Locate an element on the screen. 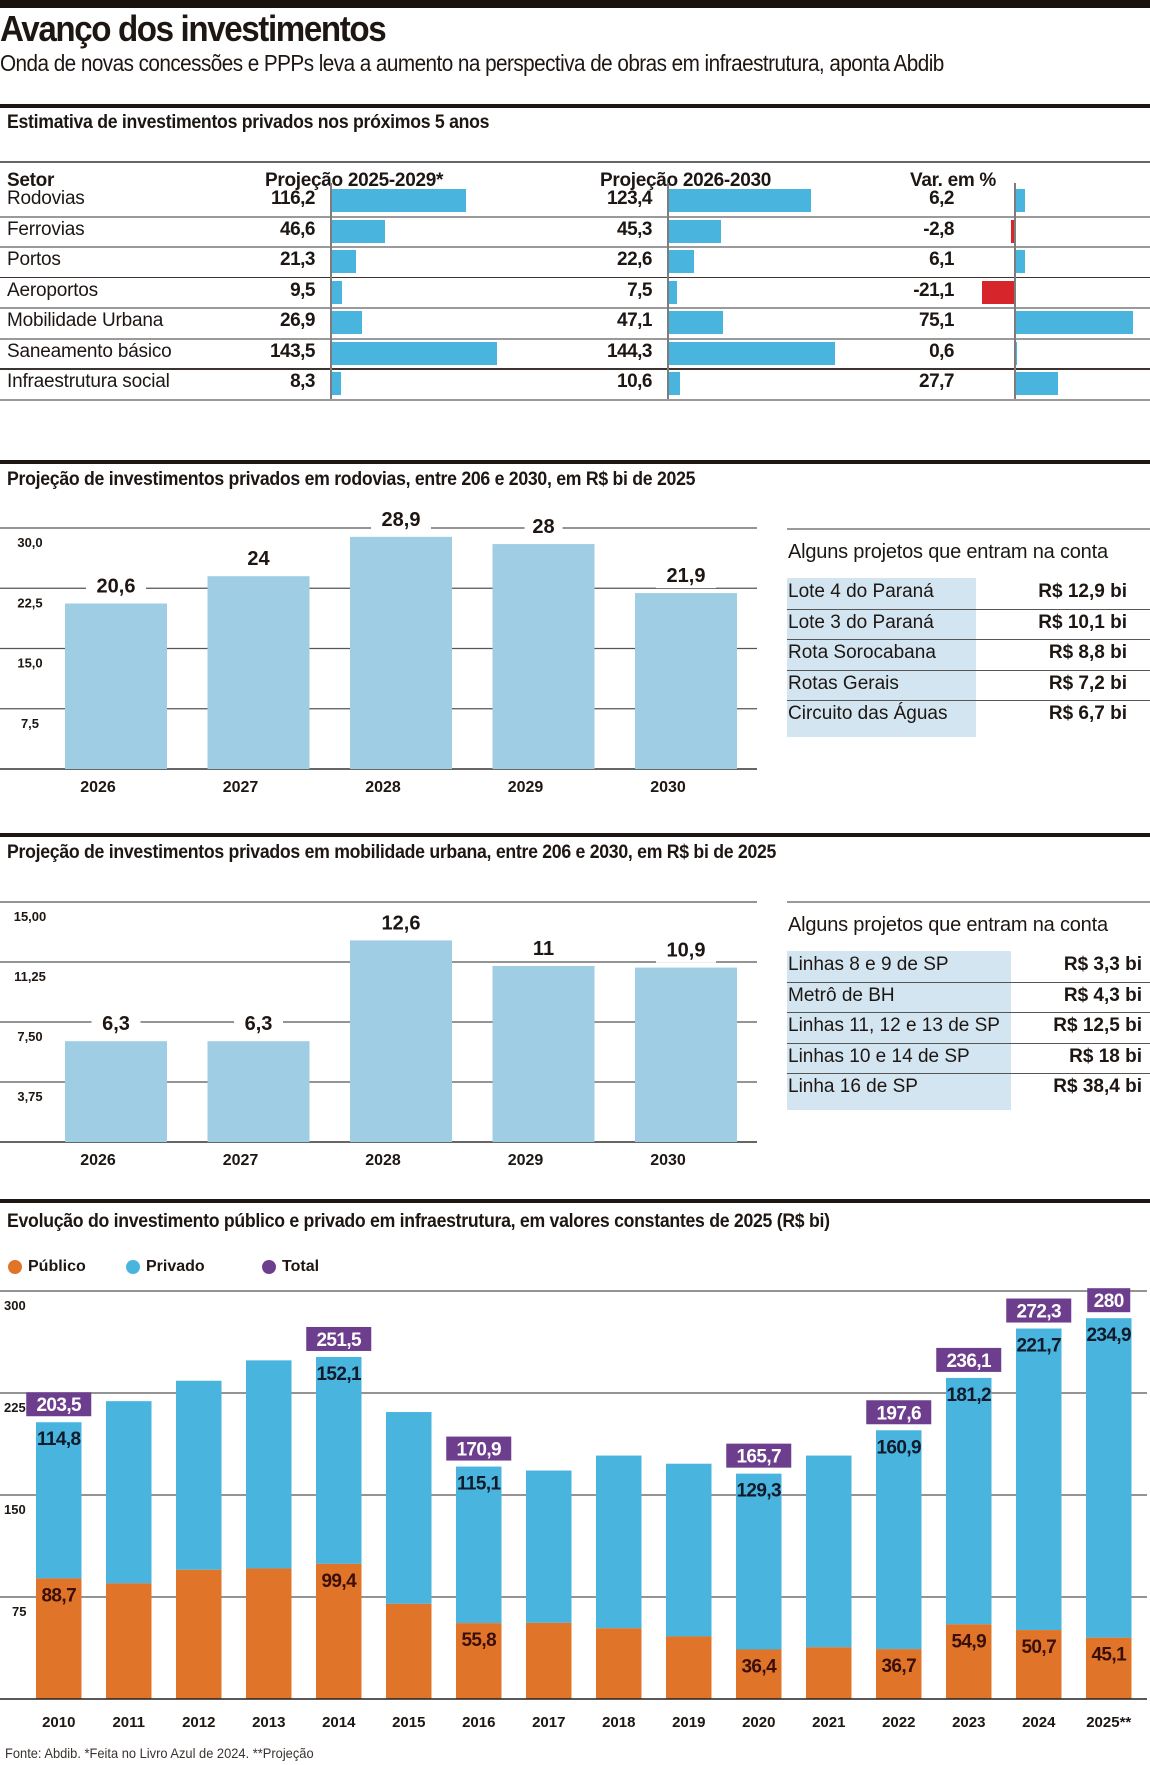  y-tick-label: 11,25 is located at coordinates (30, 976).